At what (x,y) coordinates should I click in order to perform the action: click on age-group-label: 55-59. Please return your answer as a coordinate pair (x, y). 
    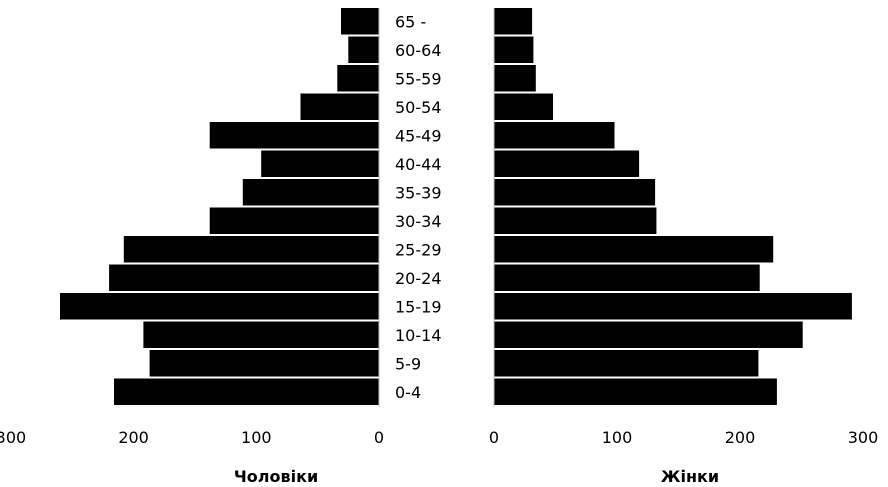
    Looking at the image, I should click on (418, 78).